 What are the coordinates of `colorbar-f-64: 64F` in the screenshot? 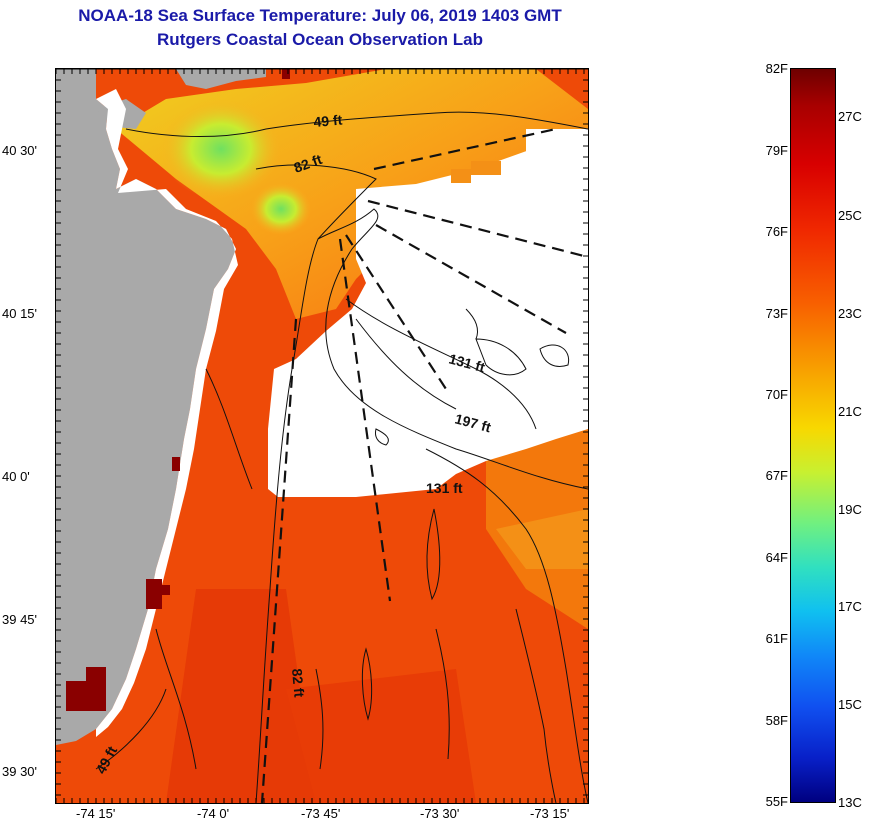 It's located at (776, 557).